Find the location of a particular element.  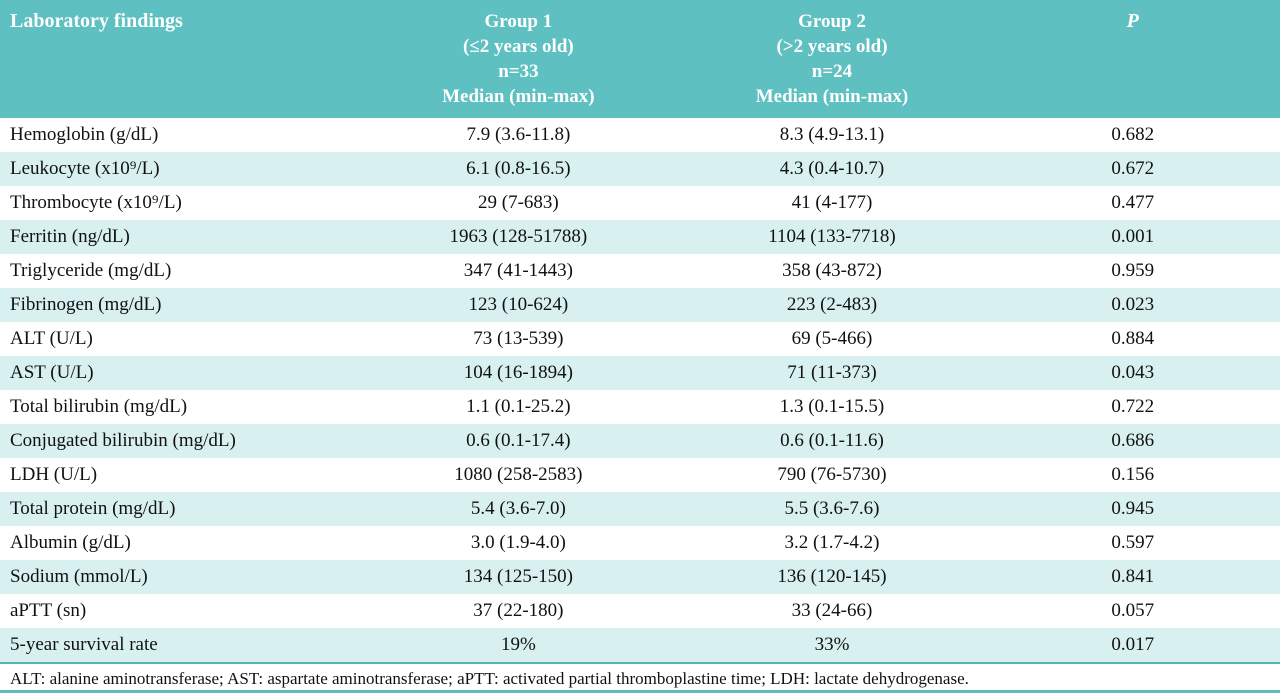

group2-value: 136 (120-145) is located at coordinates (832, 576).